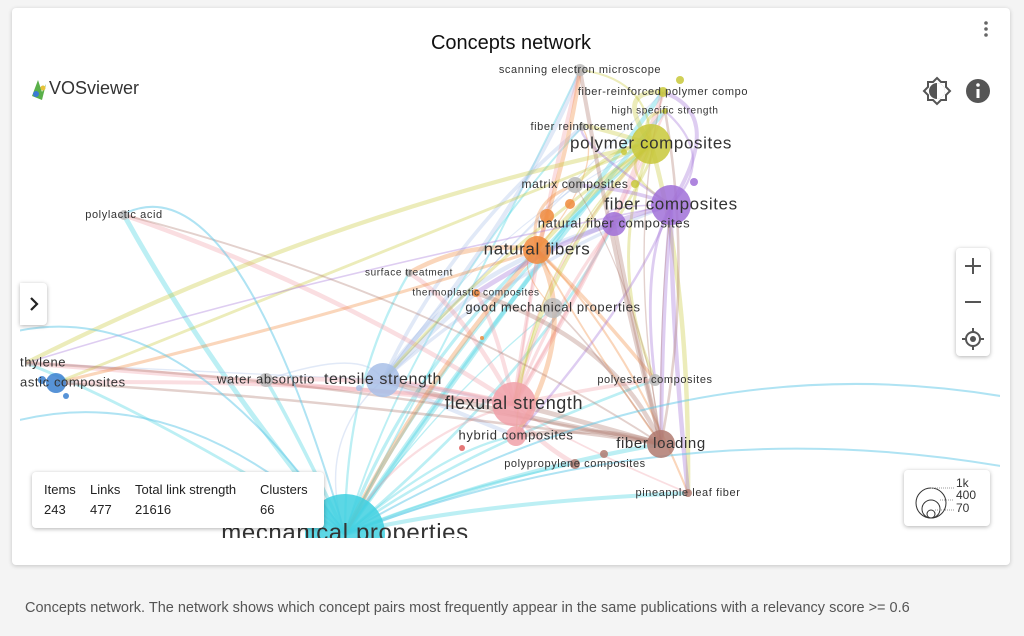 Image resolution: width=1024 pixels, height=636 pixels. I want to click on size-legend-label: 1k, so click(963, 483).